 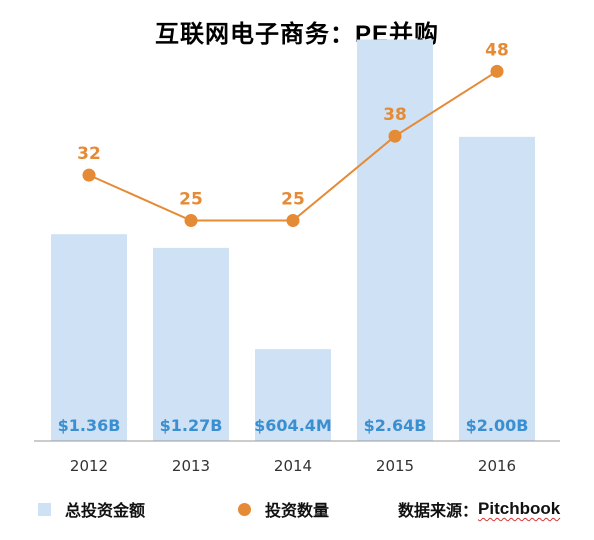 What do you see at coordinates (297, 510) in the screenshot?
I see `legend-line-label: 投资数量` at bounding box center [297, 510].